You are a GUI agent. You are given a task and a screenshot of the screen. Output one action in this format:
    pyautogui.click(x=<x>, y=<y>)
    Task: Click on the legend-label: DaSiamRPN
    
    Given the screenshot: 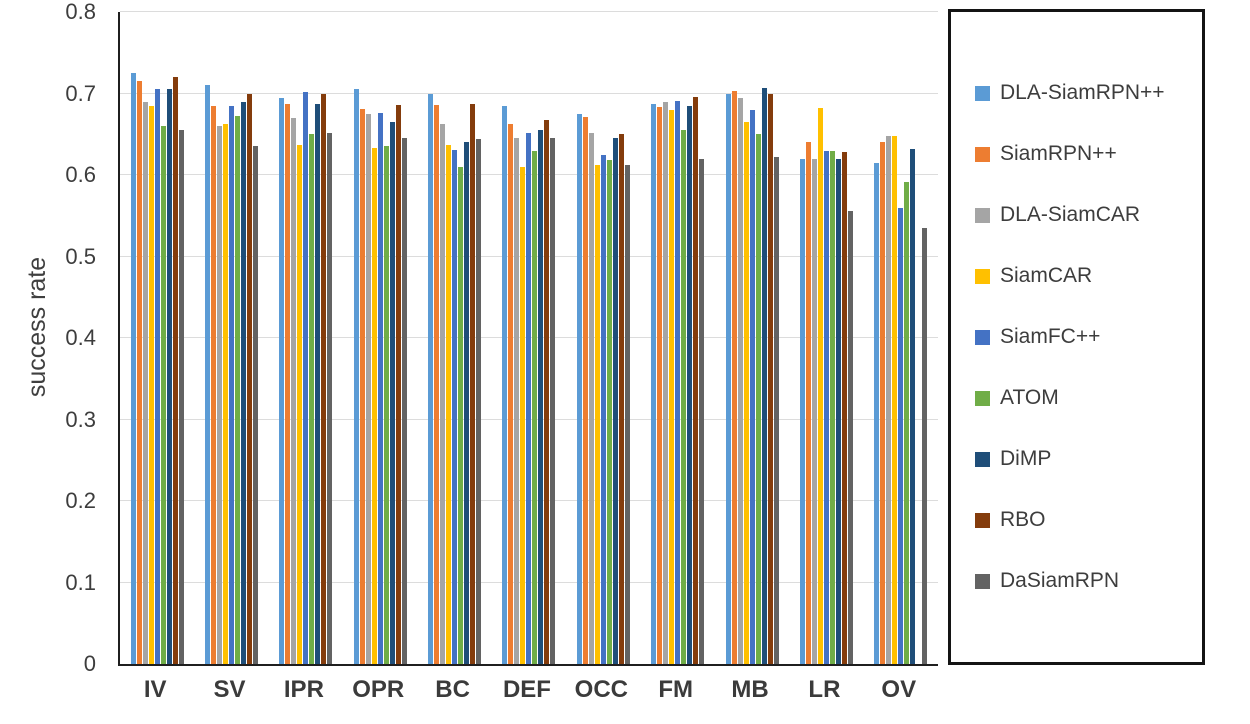 What is the action you would take?
    pyautogui.click(x=1060, y=580)
    